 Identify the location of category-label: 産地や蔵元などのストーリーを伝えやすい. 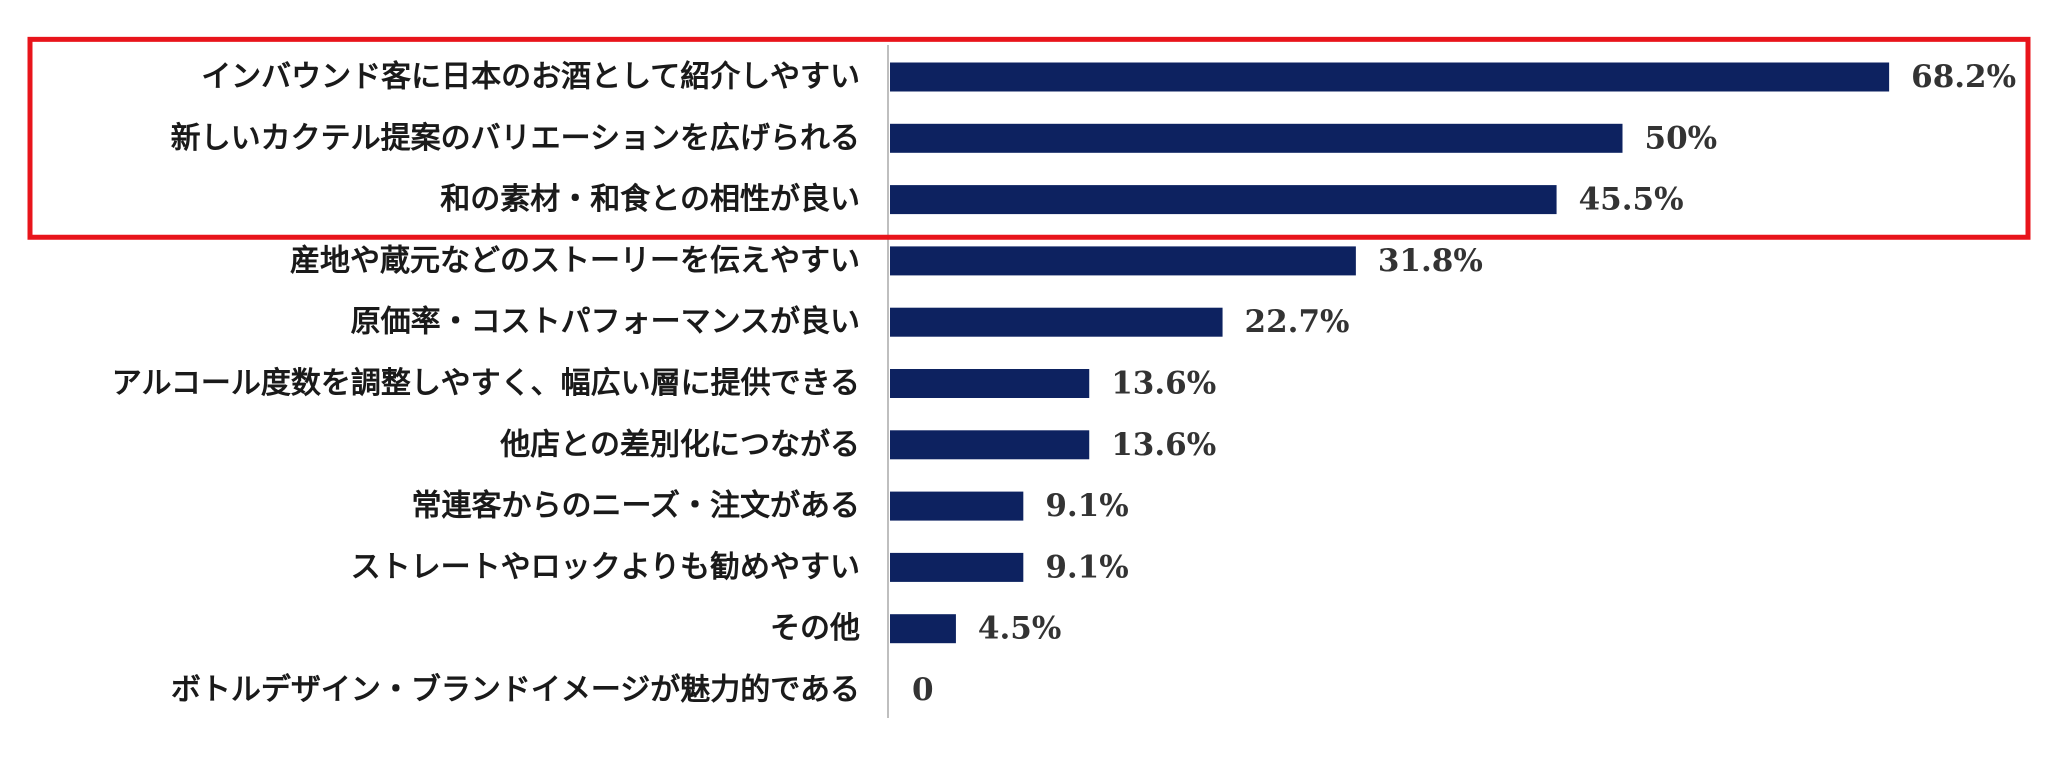
(575, 260).